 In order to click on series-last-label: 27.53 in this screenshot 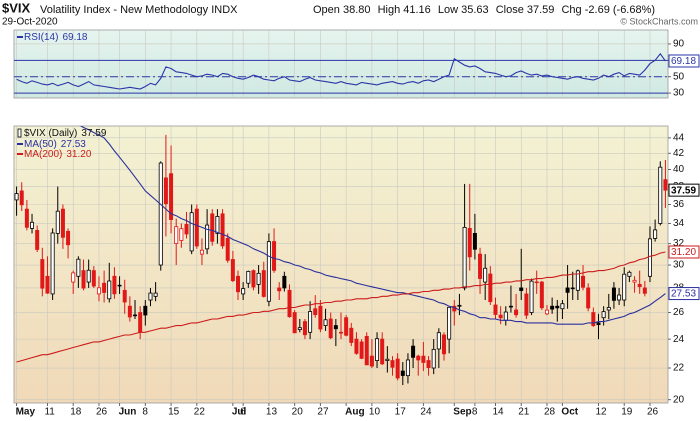, I will do `click(683, 294)`.